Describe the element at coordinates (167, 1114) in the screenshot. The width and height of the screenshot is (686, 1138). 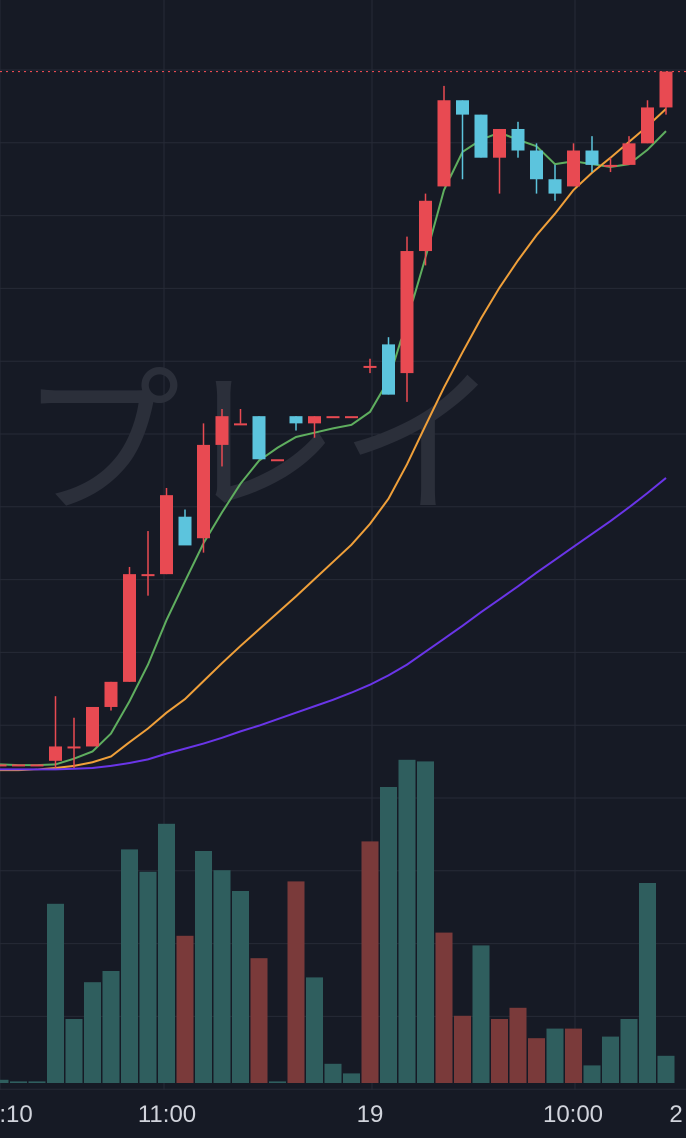
I see `x-tick-label: 11:00` at that location.